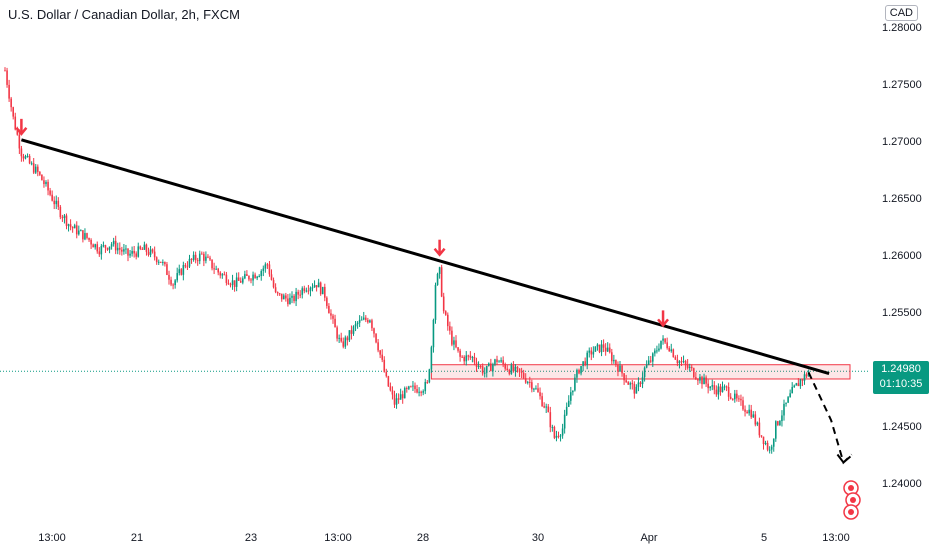  Describe the element at coordinates (124, 14) in the screenshot. I see `symbol-title: U.S. Dollar / Canadian Dollar, 2h, FXCM` at that location.